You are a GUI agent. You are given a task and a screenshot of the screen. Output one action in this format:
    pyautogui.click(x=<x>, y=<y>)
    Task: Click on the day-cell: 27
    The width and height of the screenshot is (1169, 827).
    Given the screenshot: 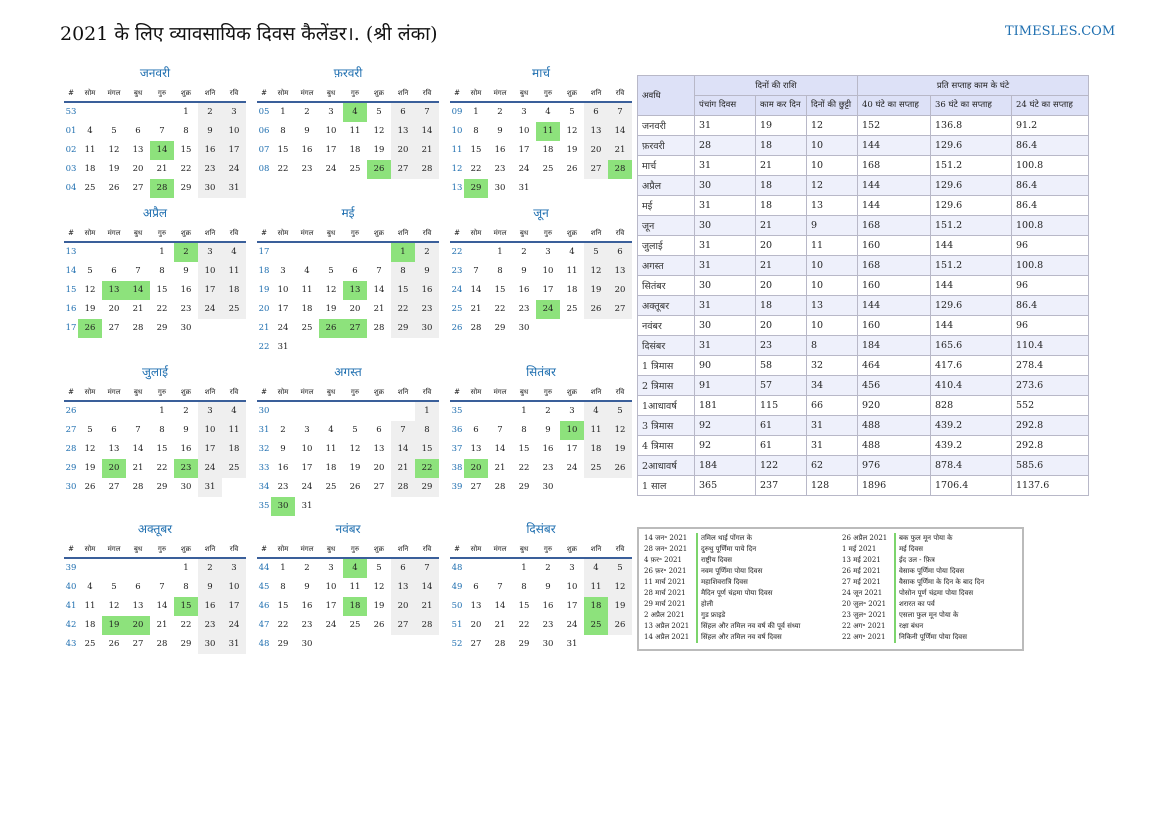 What is the action you would take?
    pyautogui.click(x=138, y=188)
    